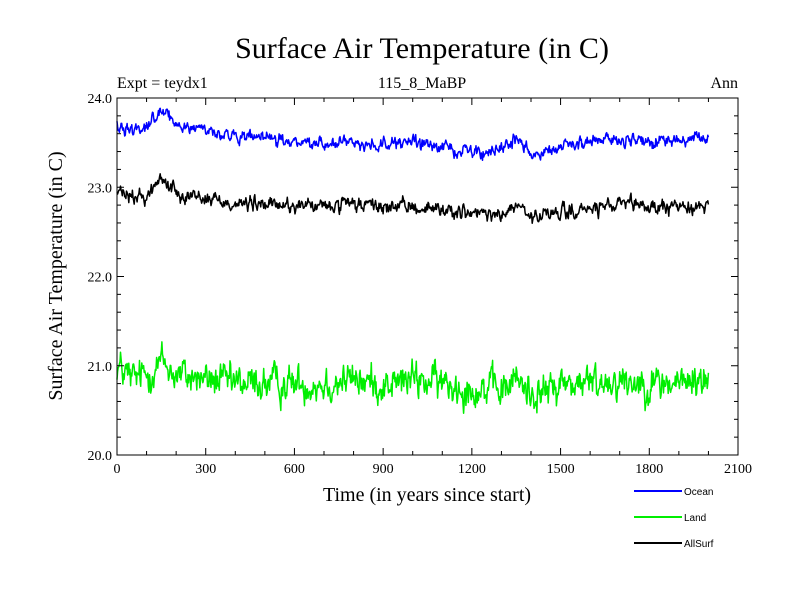 The image size is (800, 600). Describe the element at coordinates (100, 456) in the screenshot. I see `y-tick-label: 20.0` at that location.